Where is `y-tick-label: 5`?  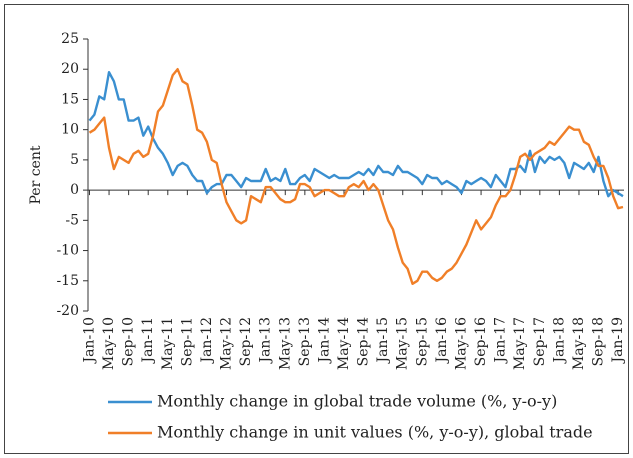
y-tick-label: 5 is located at coordinates (74, 160).